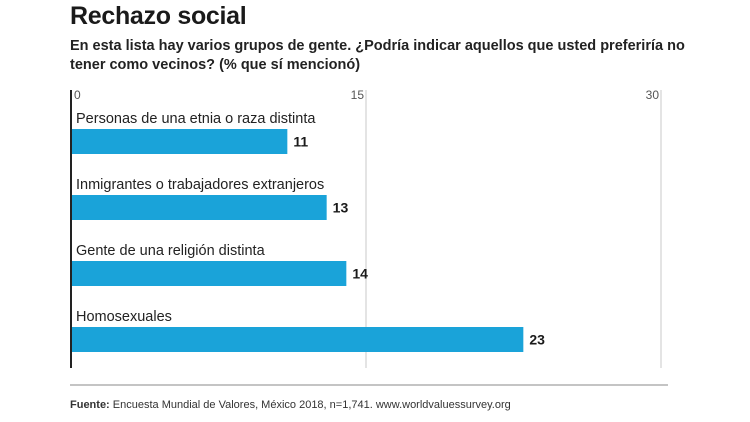 This screenshot has width=750, height=422. Describe the element at coordinates (300, 142) in the screenshot. I see `data-label: 11` at that location.